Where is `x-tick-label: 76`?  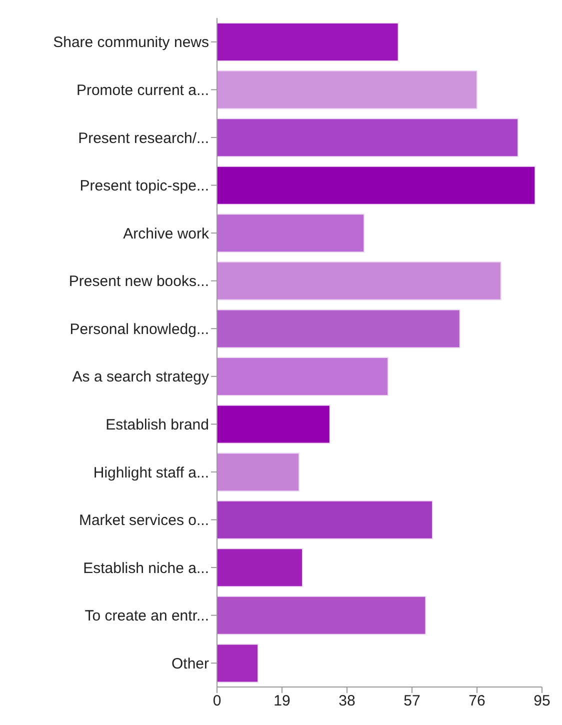 x-tick-label: 76 is located at coordinates (477, 701).